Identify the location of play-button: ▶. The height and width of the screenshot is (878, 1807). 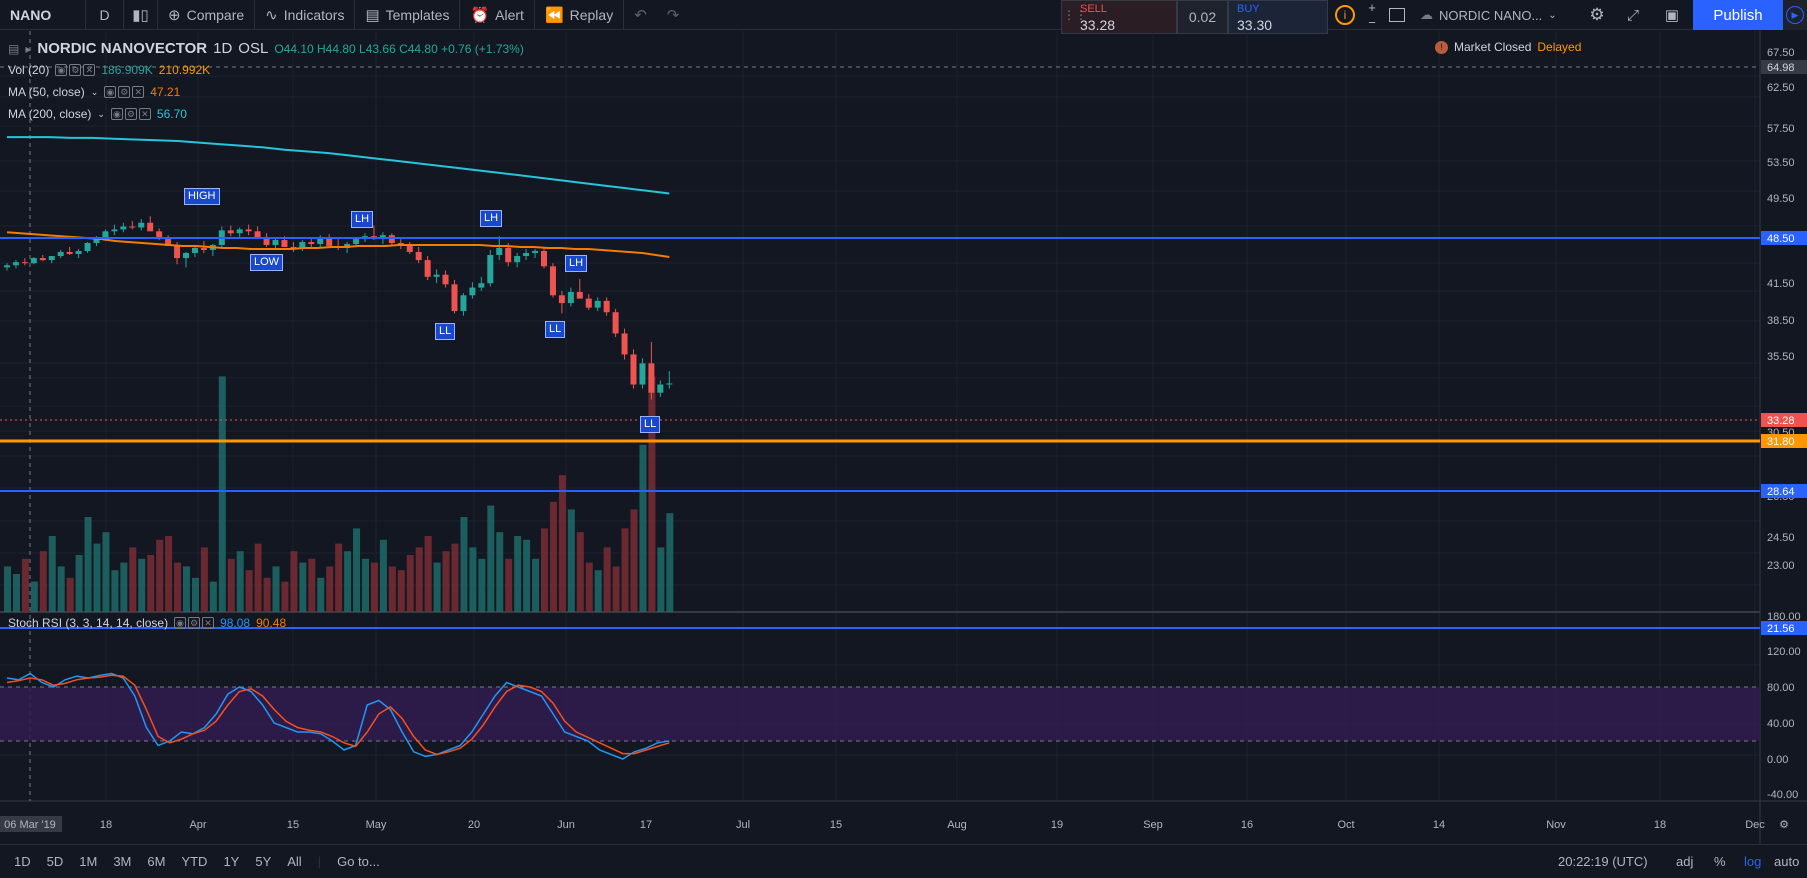
(1795, 15).